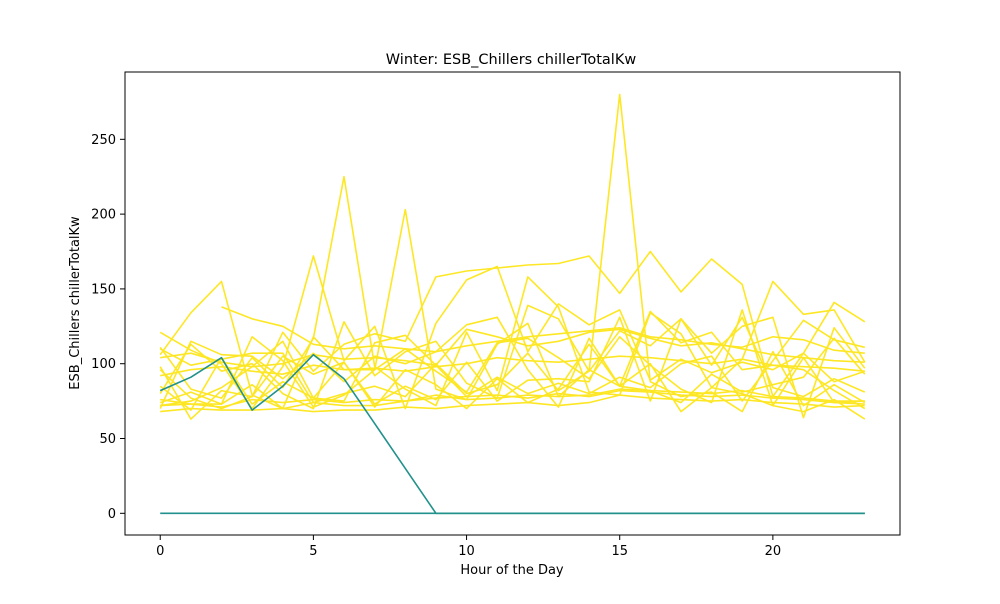  I want to click on chart-title: Winter: ESB_Chillers chillerTotalKw, so click(511, 60).